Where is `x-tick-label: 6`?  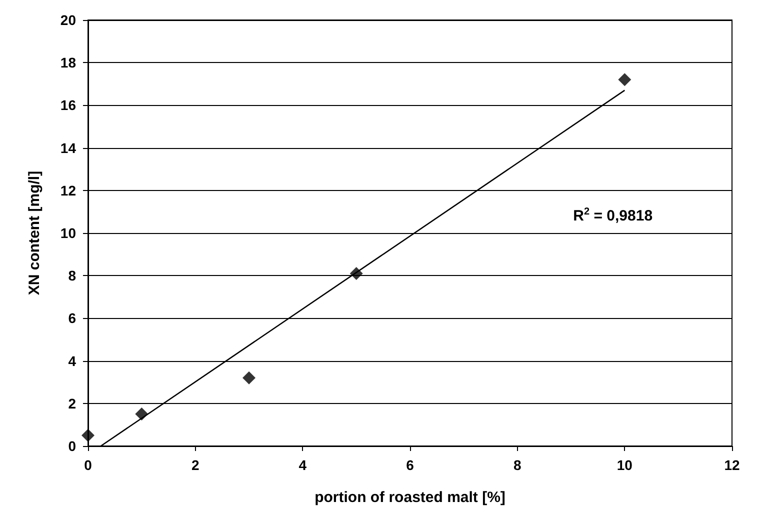 x-tick-label: 6 is located at coordinates (410, 465).